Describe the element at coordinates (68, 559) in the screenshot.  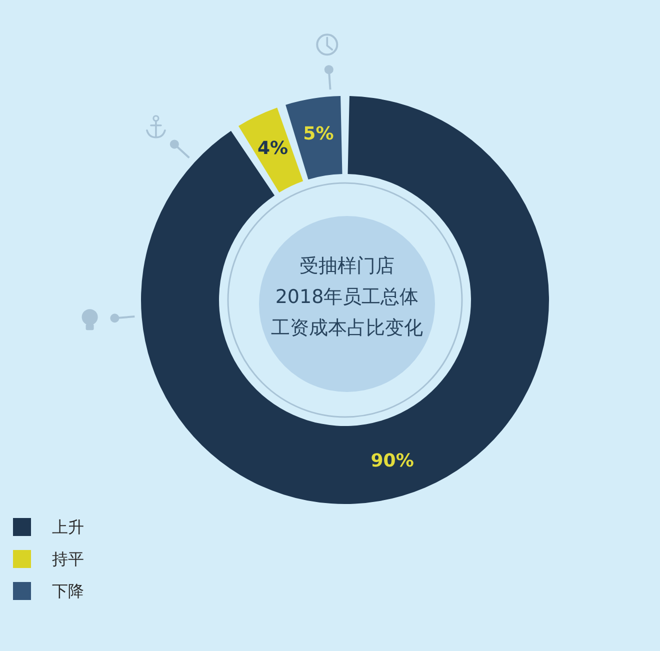
I see `legend-label: 持平` at that location.